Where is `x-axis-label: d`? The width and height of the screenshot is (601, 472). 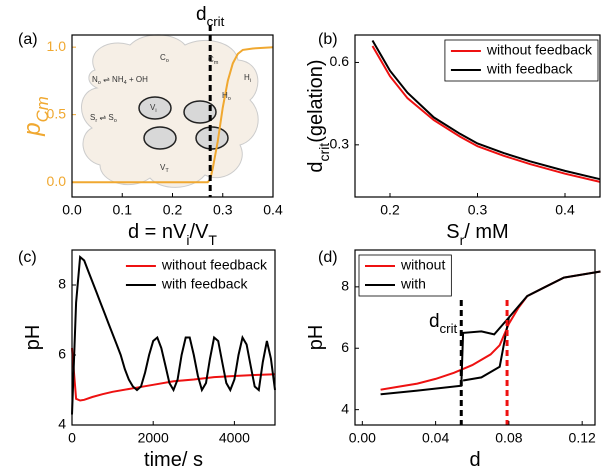
x-axis-label: d is located at coordinates (474, 460).